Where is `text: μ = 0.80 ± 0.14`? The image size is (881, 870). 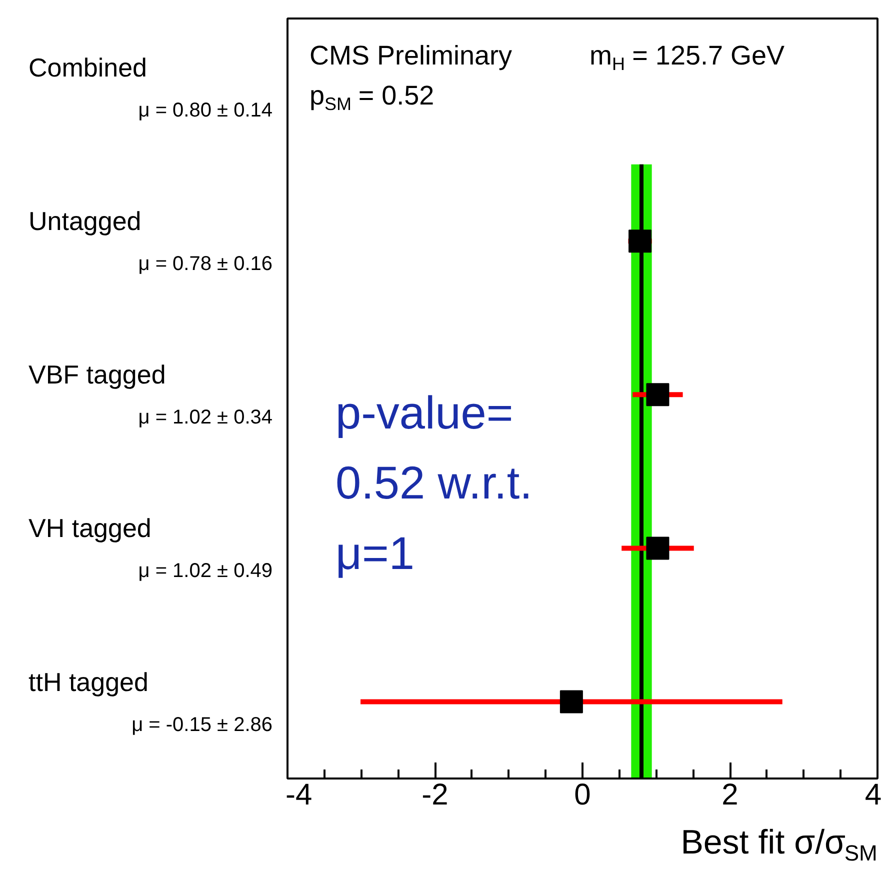
text: μ = 0.80 ± 0.14 is located at coordinates (205, 111).